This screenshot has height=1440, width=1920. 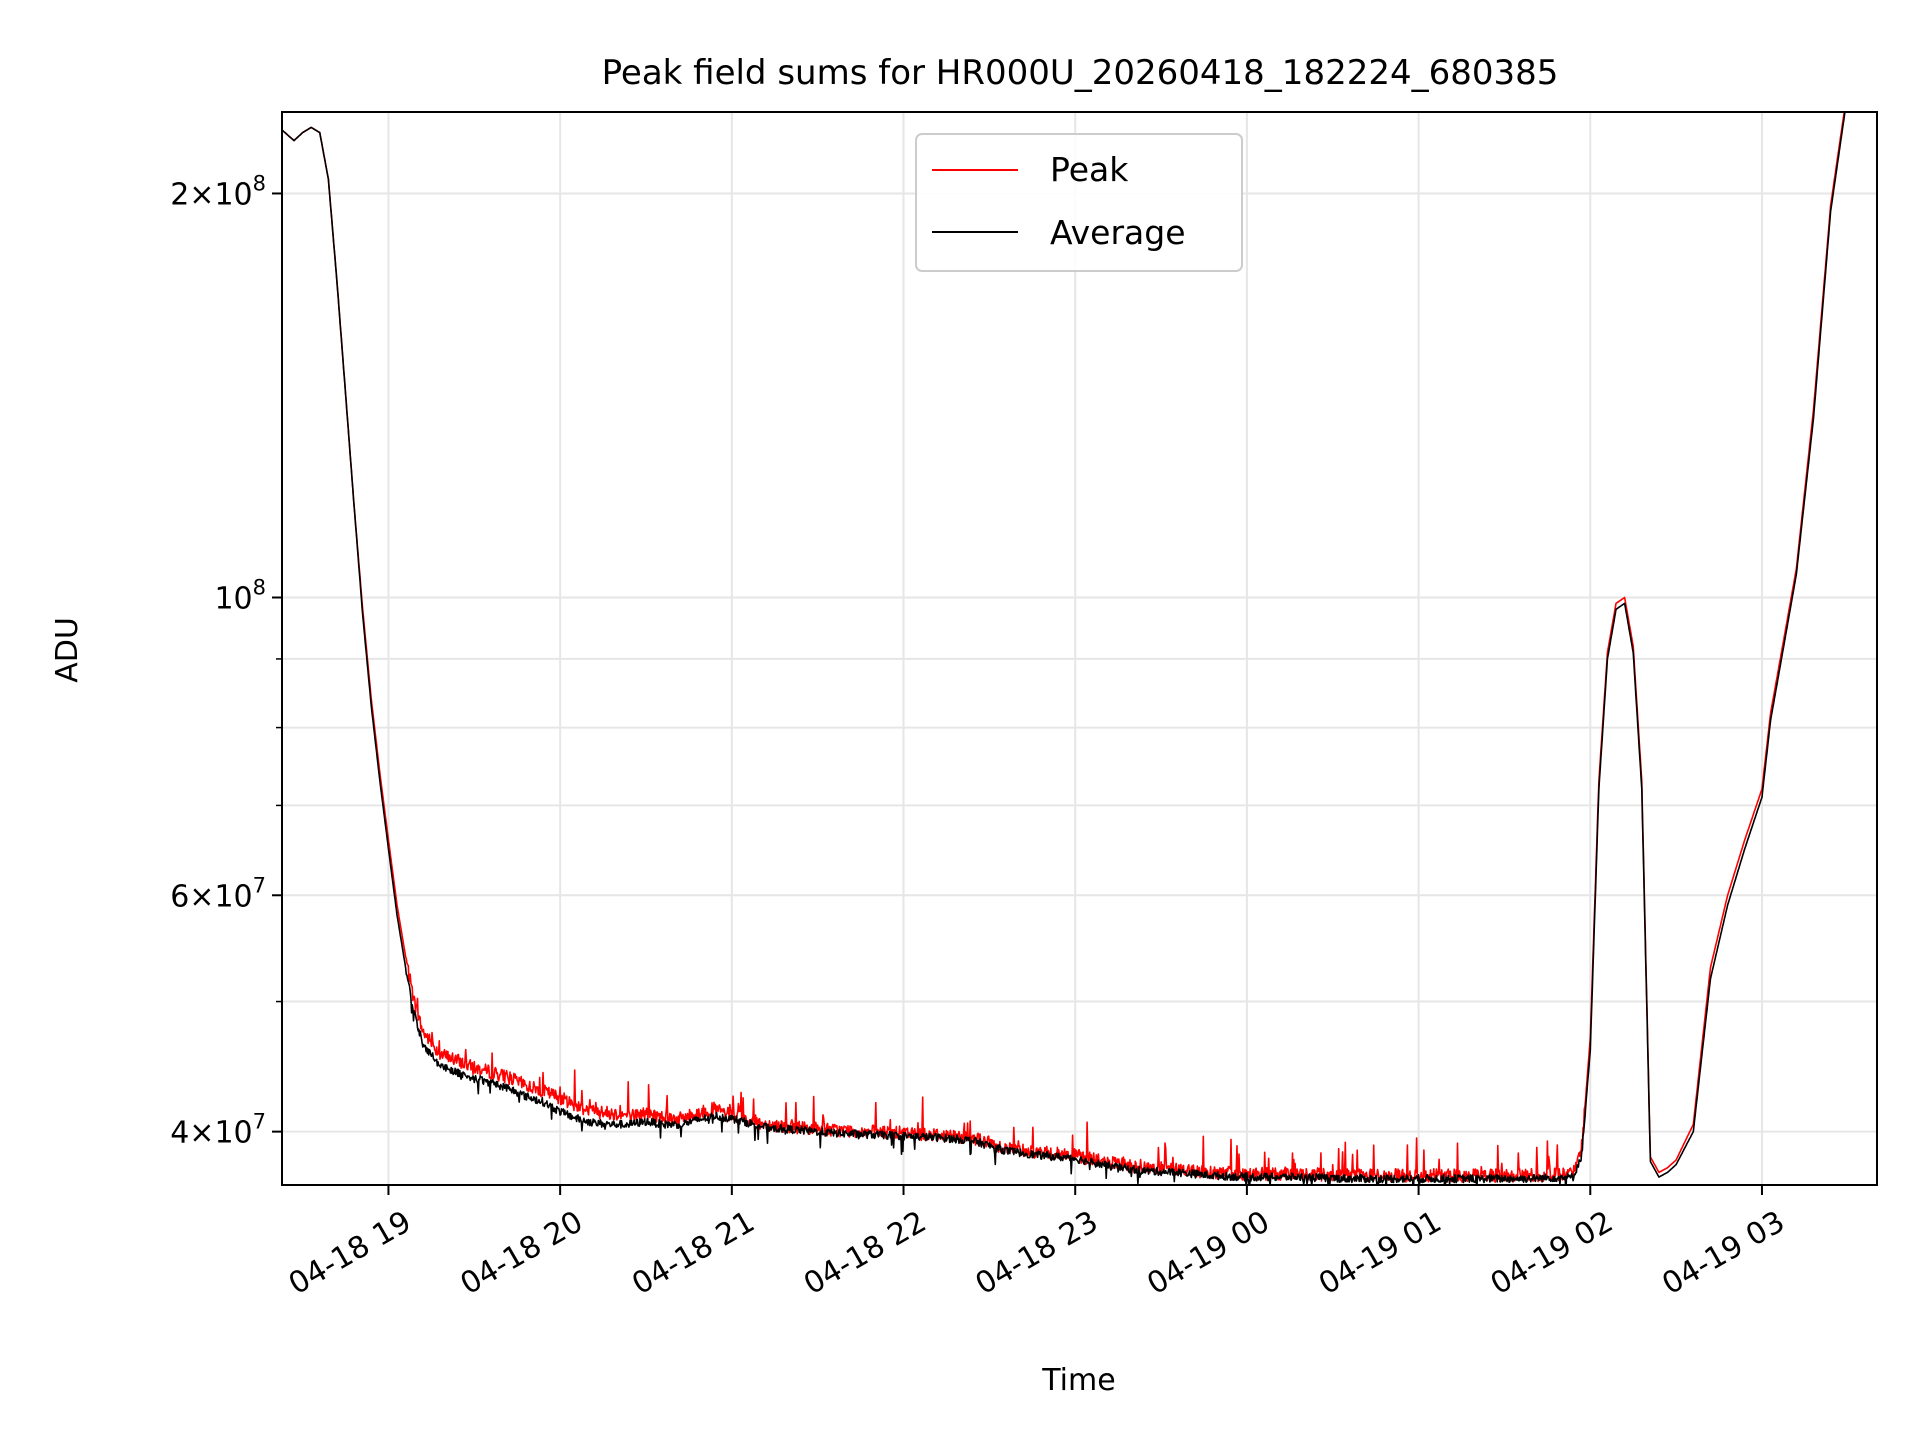 What do you see at coordinates (1078, 1380) in the screenshot?
I see `x-axis-label: Time` at bounding box center [1078, 1380].